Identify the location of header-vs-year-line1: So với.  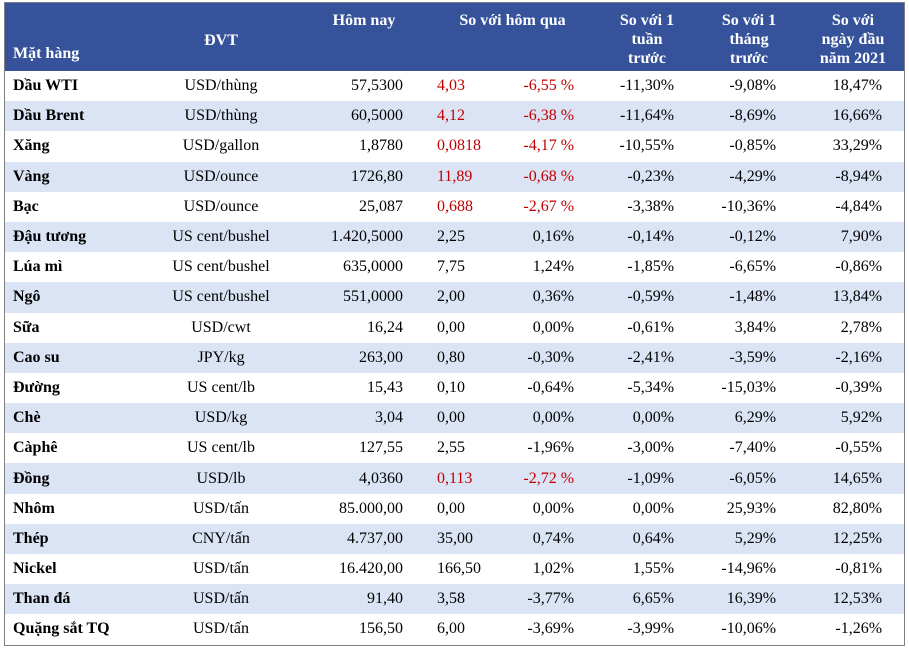
(853, 20).